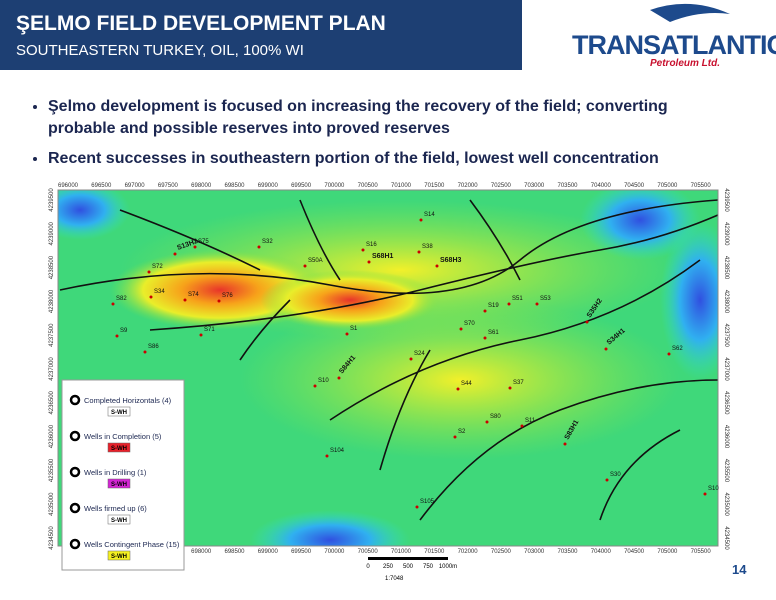 Image resolution: width=776 pixels, height=600 pixels. I want to click on x-coord-label: 703500, so click(567, 186).